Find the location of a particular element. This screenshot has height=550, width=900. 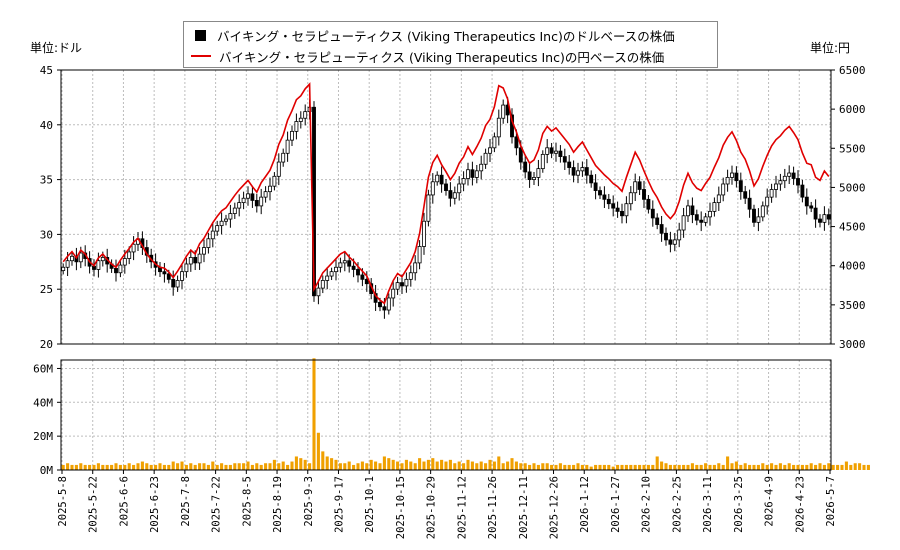

x-tick-label: 2025-5-22 is located at coordinates (94, 504).